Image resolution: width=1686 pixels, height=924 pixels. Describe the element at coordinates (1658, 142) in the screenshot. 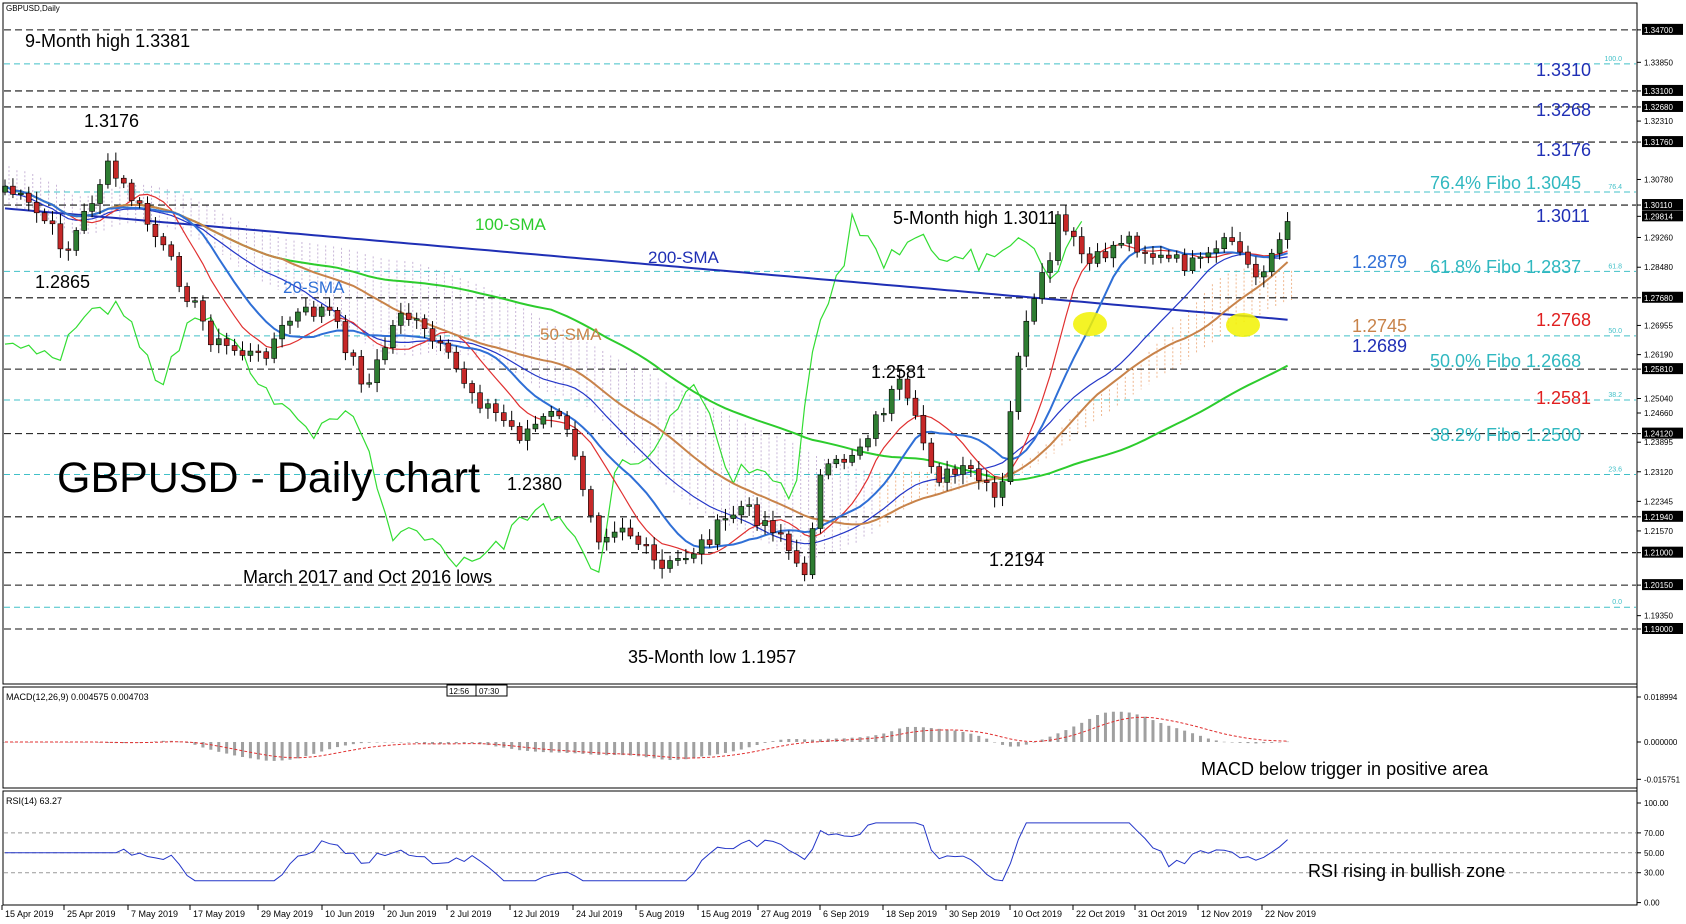

I see `price-tick-label: 1.31760` at that location.